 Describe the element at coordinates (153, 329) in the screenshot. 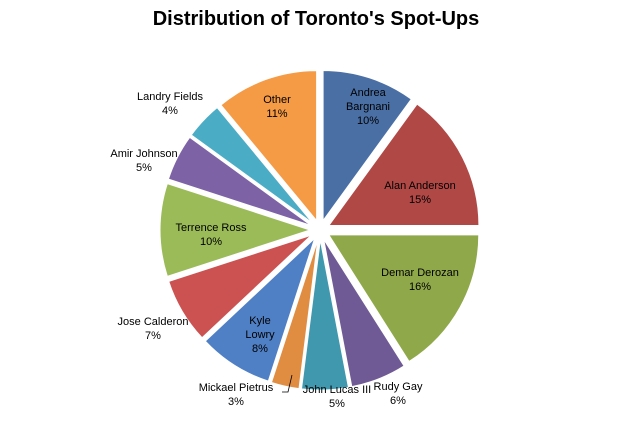

I see `slice-label-jose-calderon: Jose Calderon 7%` at that location.